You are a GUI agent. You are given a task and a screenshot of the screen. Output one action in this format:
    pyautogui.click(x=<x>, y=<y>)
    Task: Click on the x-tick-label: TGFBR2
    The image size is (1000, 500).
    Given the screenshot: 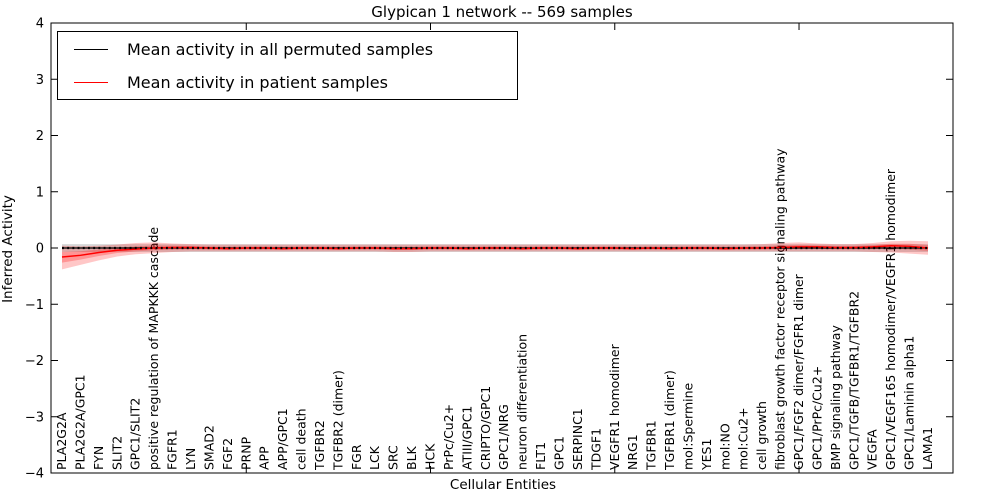 What is the action you would take?
    pyautogui.click(x=319, y=445)
    